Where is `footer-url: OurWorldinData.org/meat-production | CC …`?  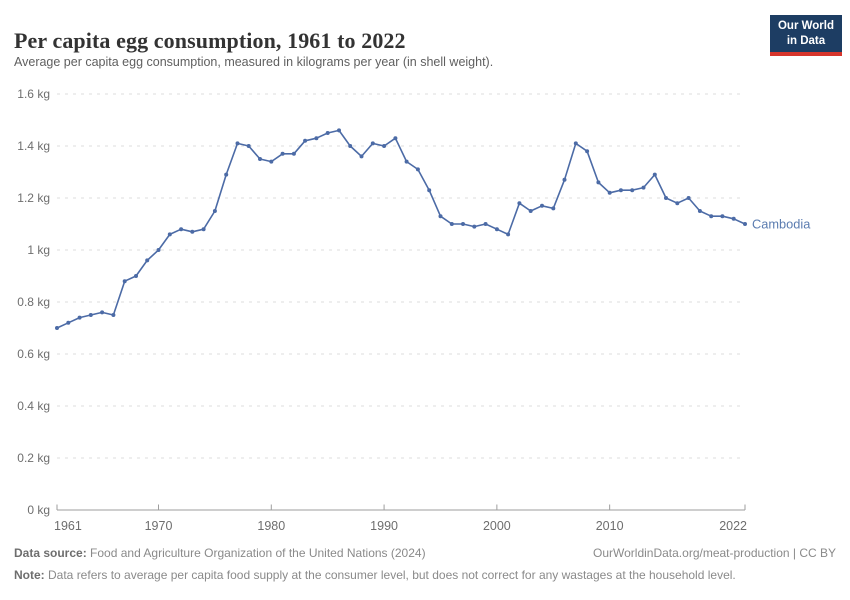
footer-url: OurWorldinData.org/meat-production | CC … is located at coordinates (714, 553).